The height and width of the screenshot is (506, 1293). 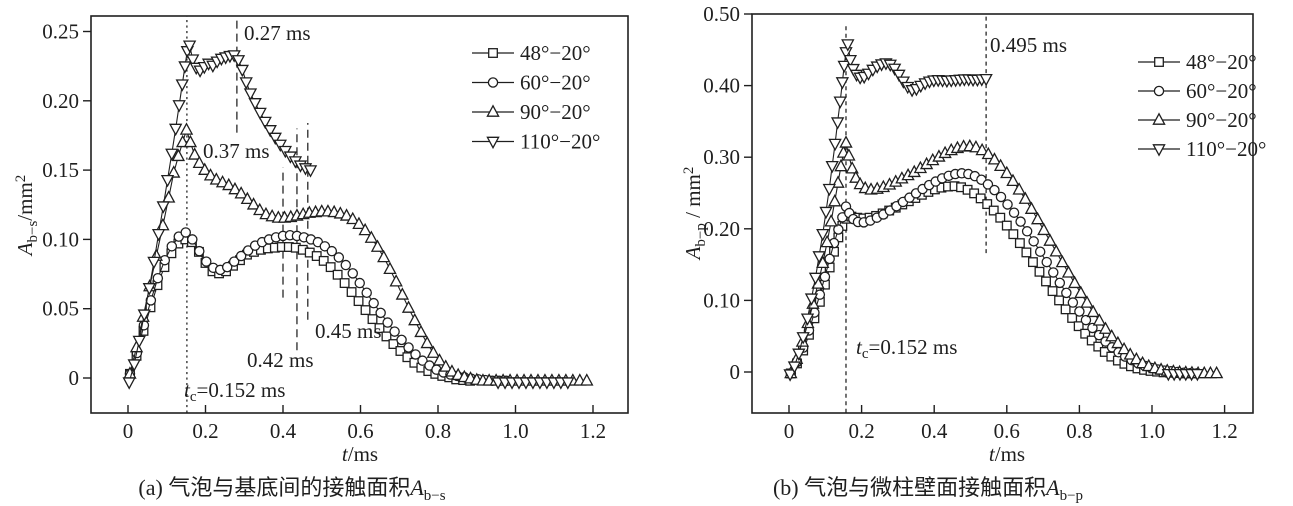 What do you see at coordinates (721, 300) in the screenshot?
I see `y-tick-label: 0.10` at bounding box center [721, 300].